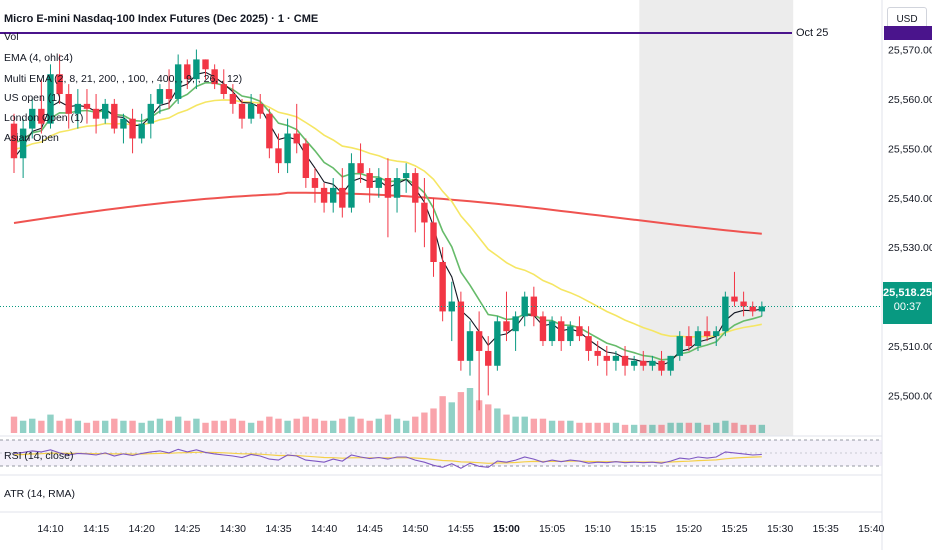 This screenshot has width=932, height=550. What do you see at coordinates (11, 37) in the screenshot?
I see `legend-vol: Vol` at bounding box center [11, 37].